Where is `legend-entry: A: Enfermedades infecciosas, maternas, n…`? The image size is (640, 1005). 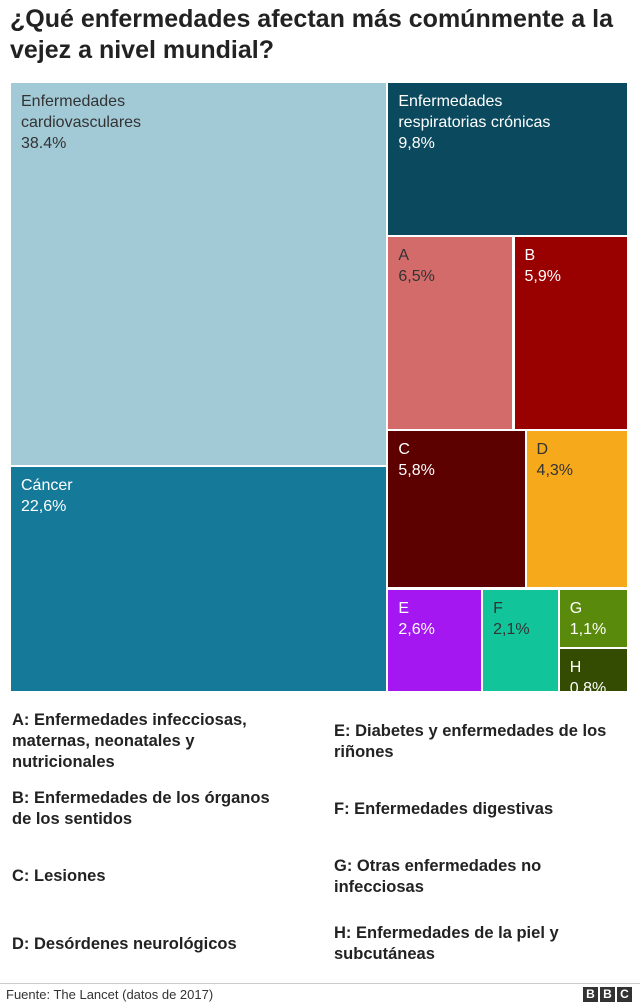
legend-entry: A: Enfermedades infecciosas, maternas, n… is located at coordinates (129, 741).